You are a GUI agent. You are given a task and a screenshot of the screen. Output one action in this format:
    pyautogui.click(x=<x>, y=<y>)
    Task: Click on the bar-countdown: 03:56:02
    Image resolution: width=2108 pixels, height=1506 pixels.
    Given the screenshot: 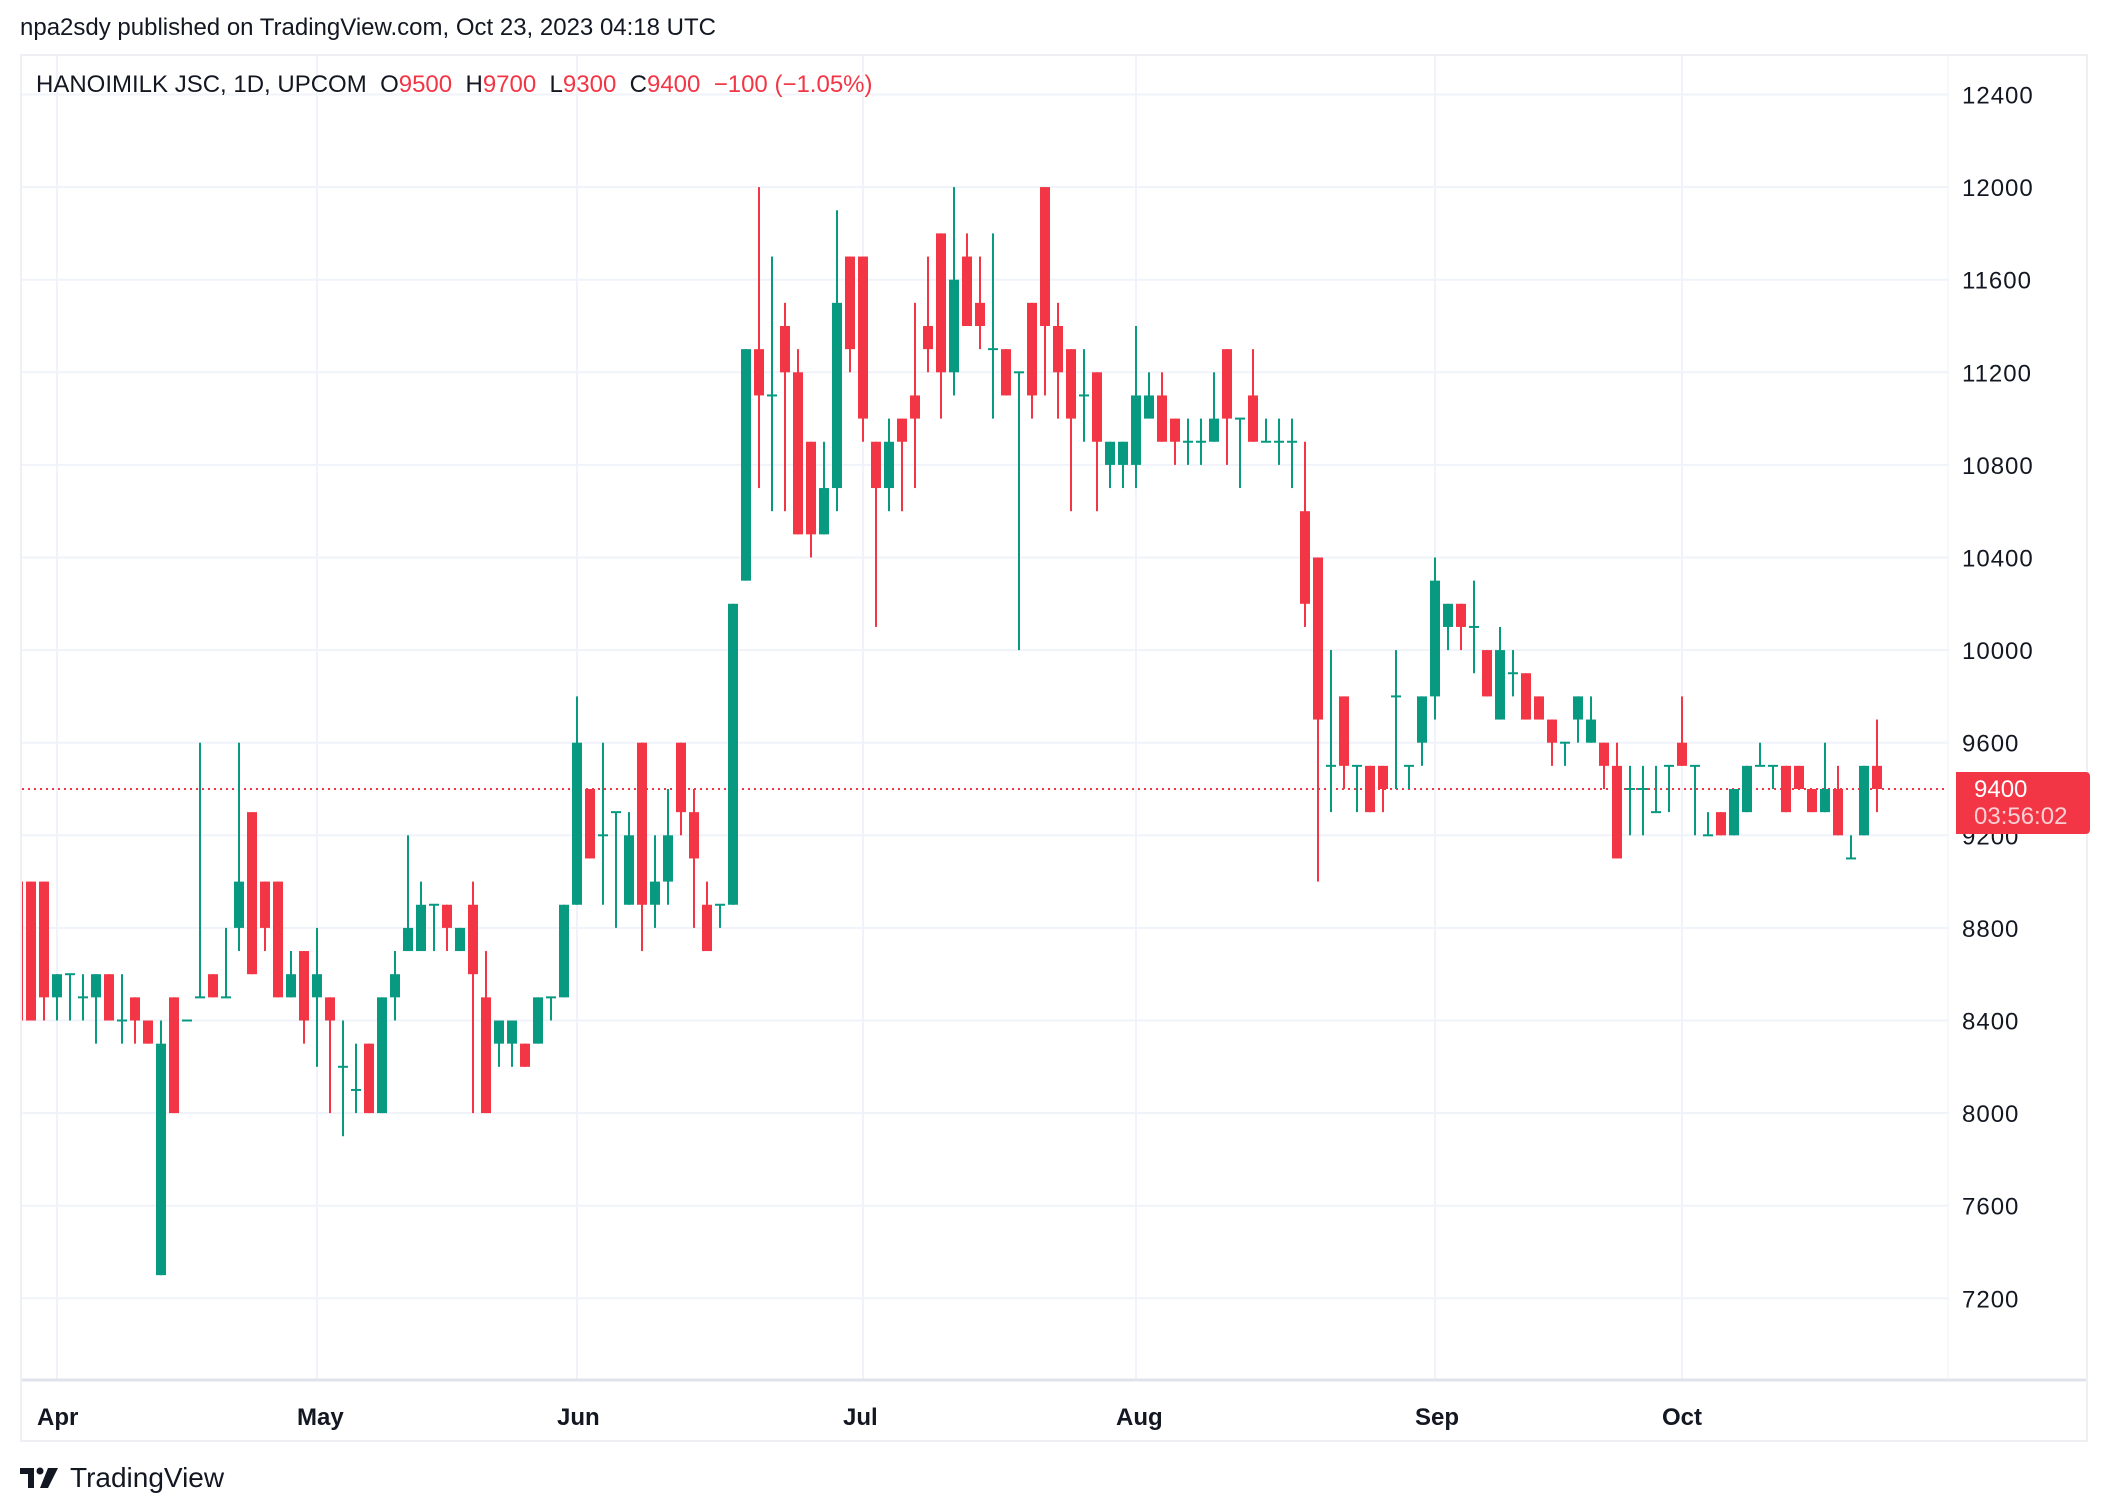 What is the action you would take?
    pyautogui.click(x=2021, y=816)
    